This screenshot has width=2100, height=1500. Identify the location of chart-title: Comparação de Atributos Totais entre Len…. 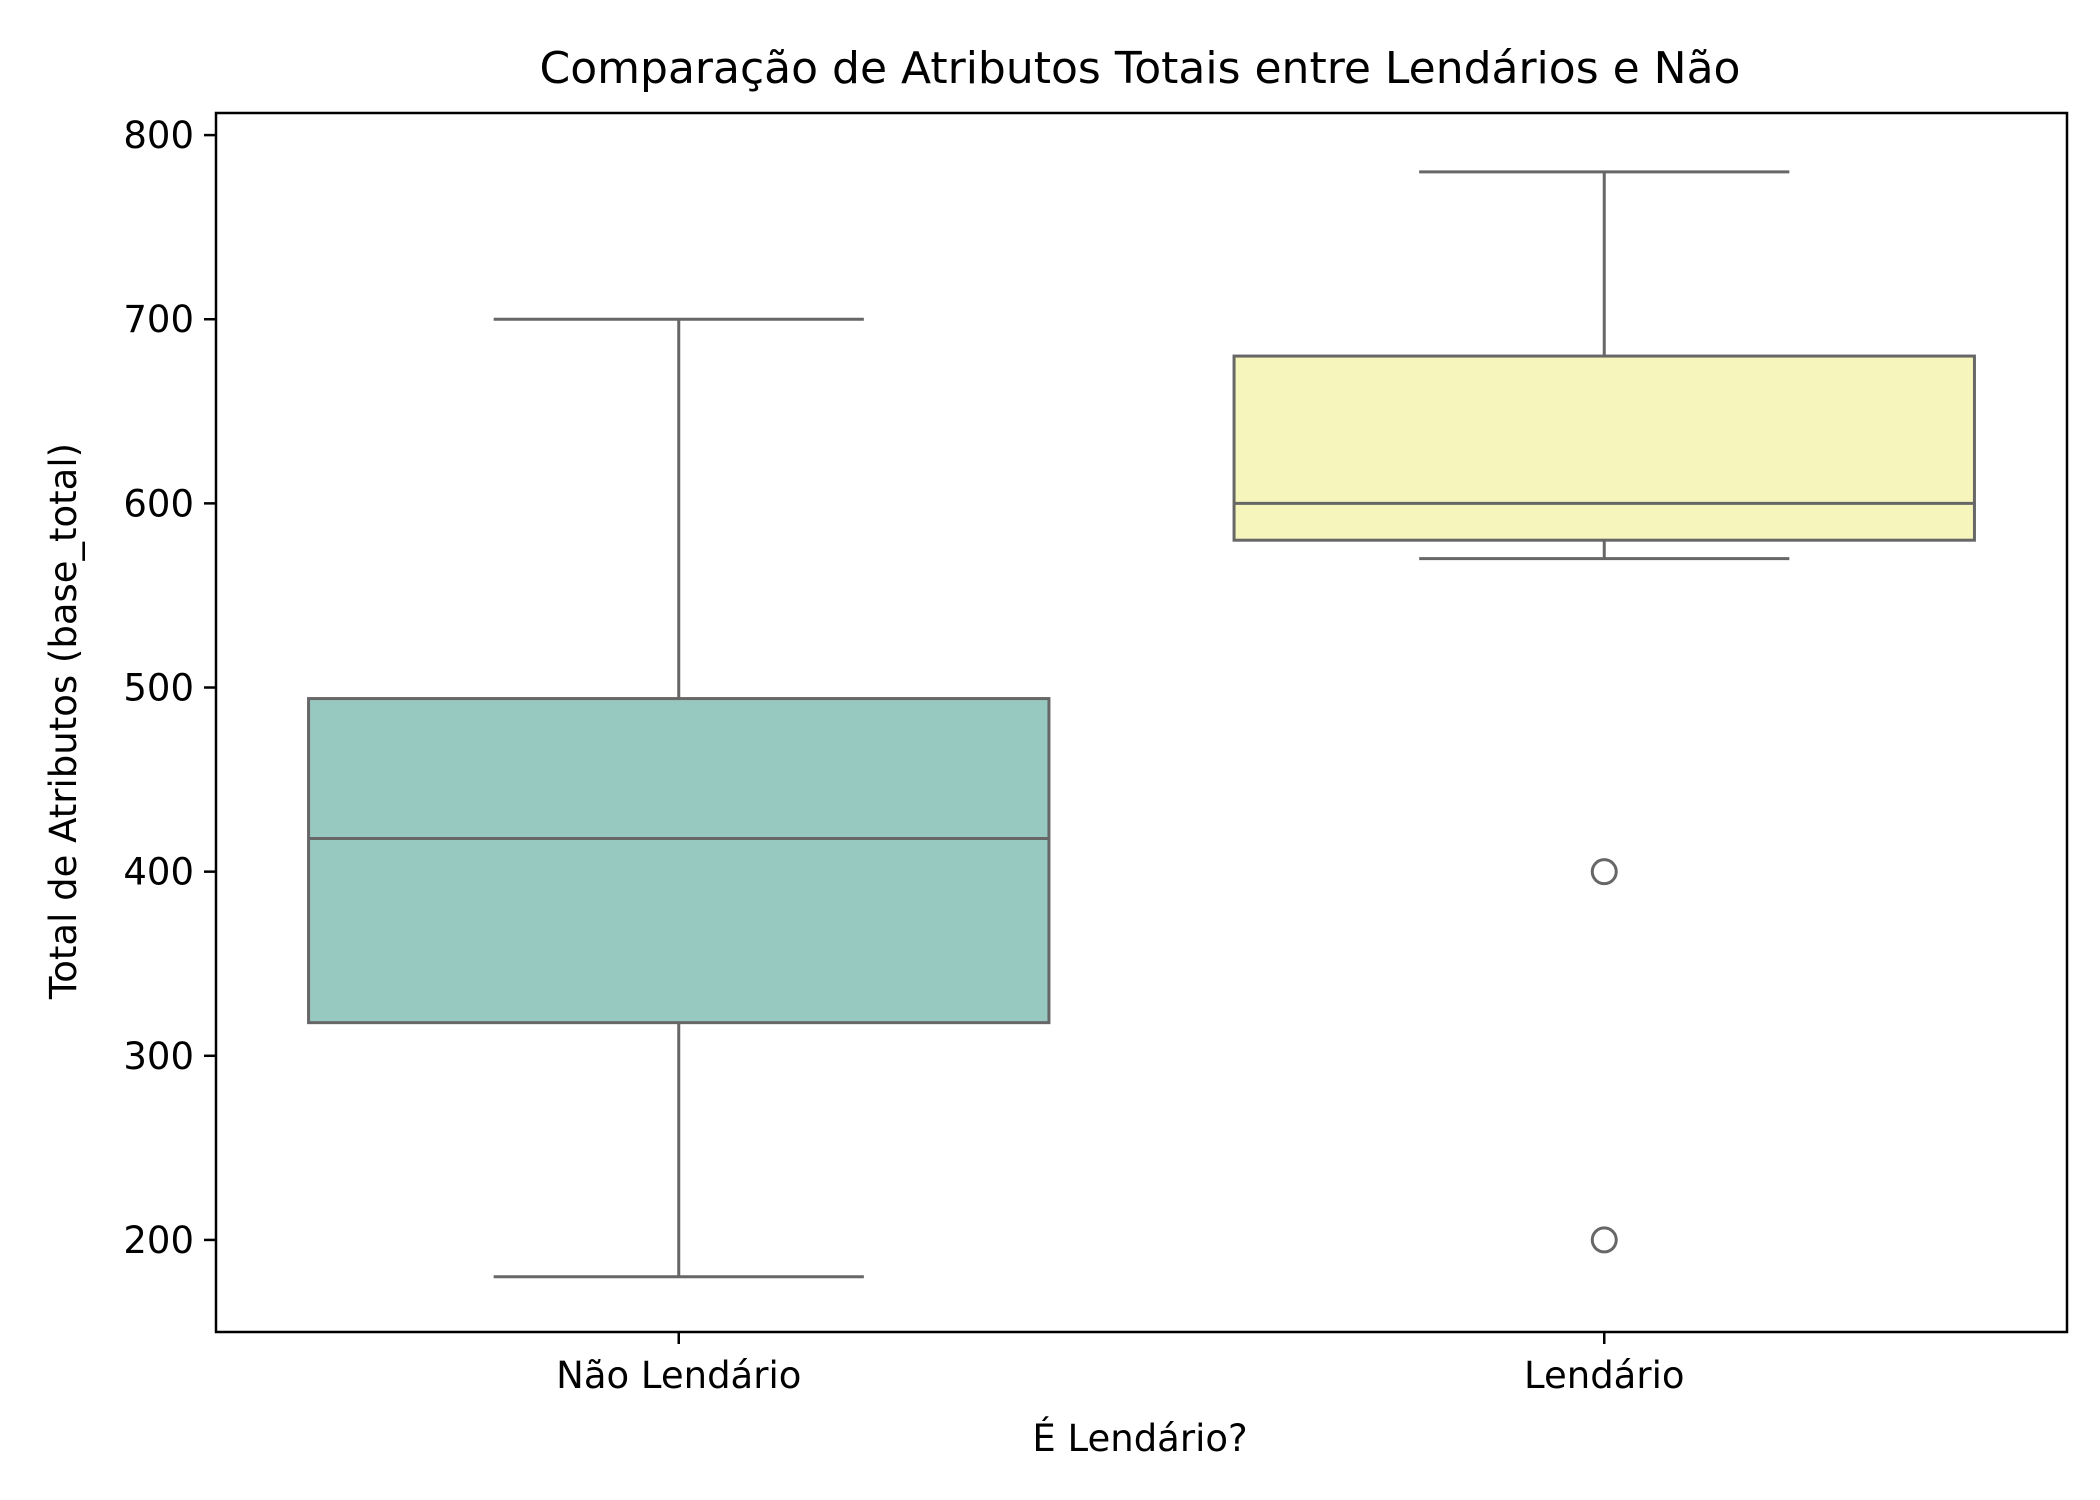
(1140, 68).